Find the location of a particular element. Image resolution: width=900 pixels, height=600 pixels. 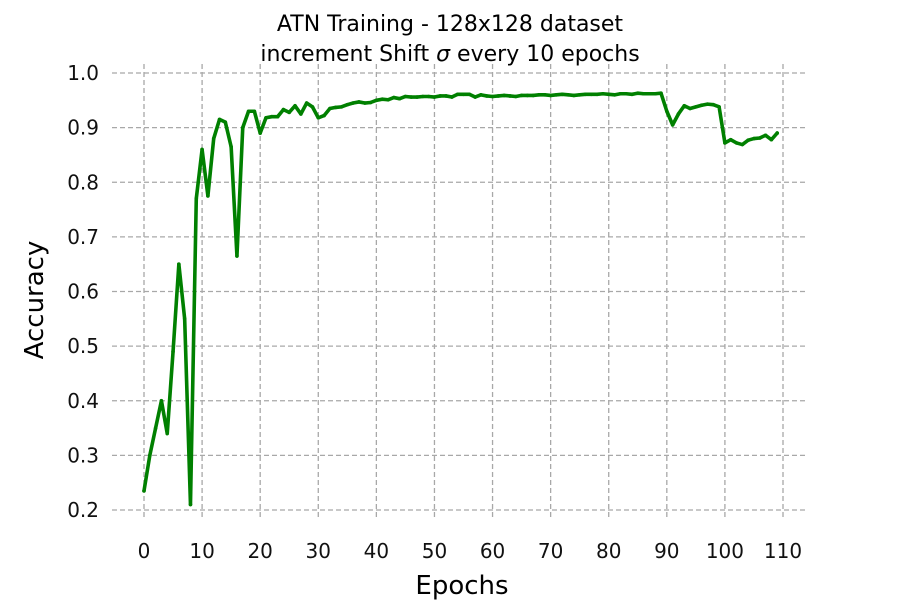

y-tick-label: 0.5 is located at coordinates (83, 346).